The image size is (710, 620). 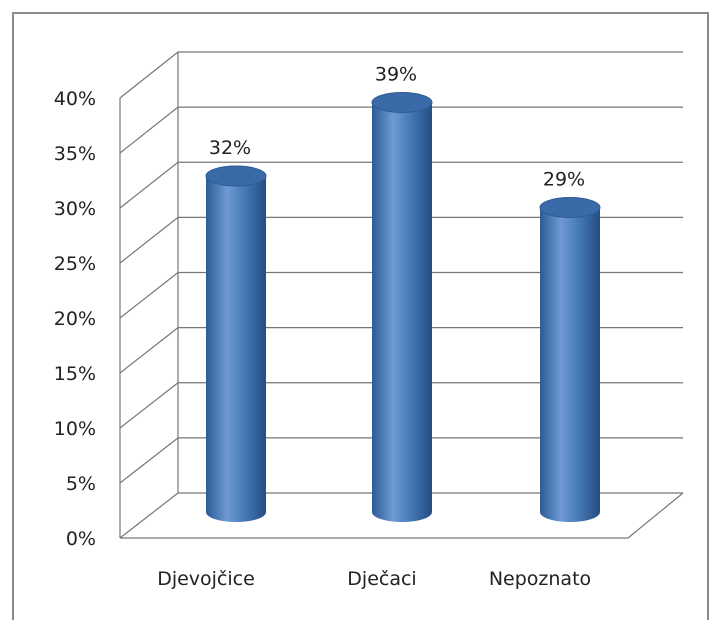 What do you see at coordinates (75, 429) in the screenshot?
I see `y-tick-label: 10%` at bounding box center [75, 429].